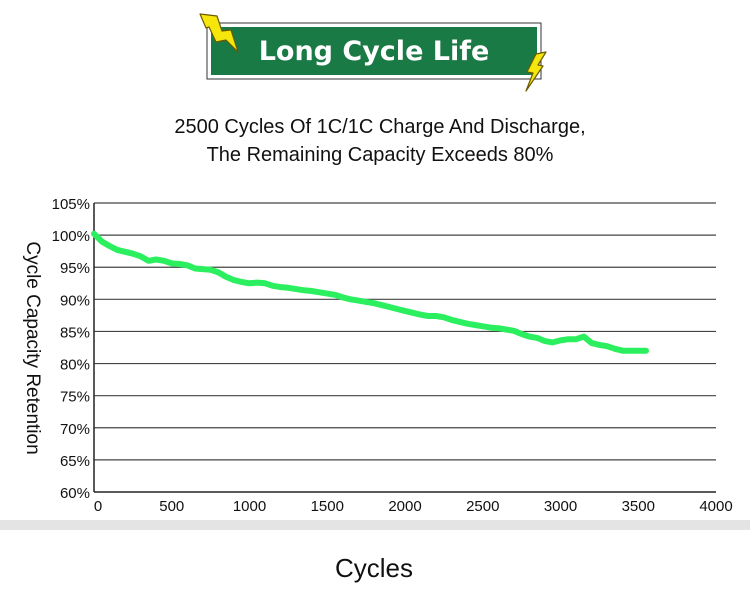  I want to click on y-tick-label: 85%, so click(75, 332).